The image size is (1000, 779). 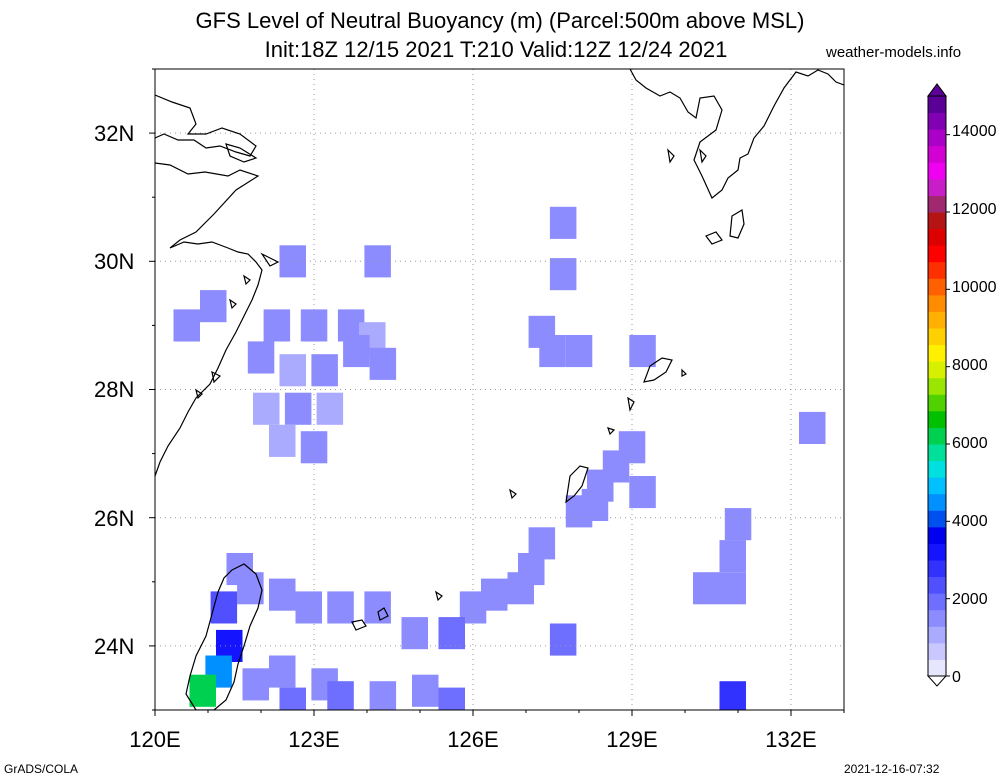 What do you see at coordinates (974, 209) in the screenshot?
I see `colorbar-tick-label: 12000` at bounding box center [974, 209].